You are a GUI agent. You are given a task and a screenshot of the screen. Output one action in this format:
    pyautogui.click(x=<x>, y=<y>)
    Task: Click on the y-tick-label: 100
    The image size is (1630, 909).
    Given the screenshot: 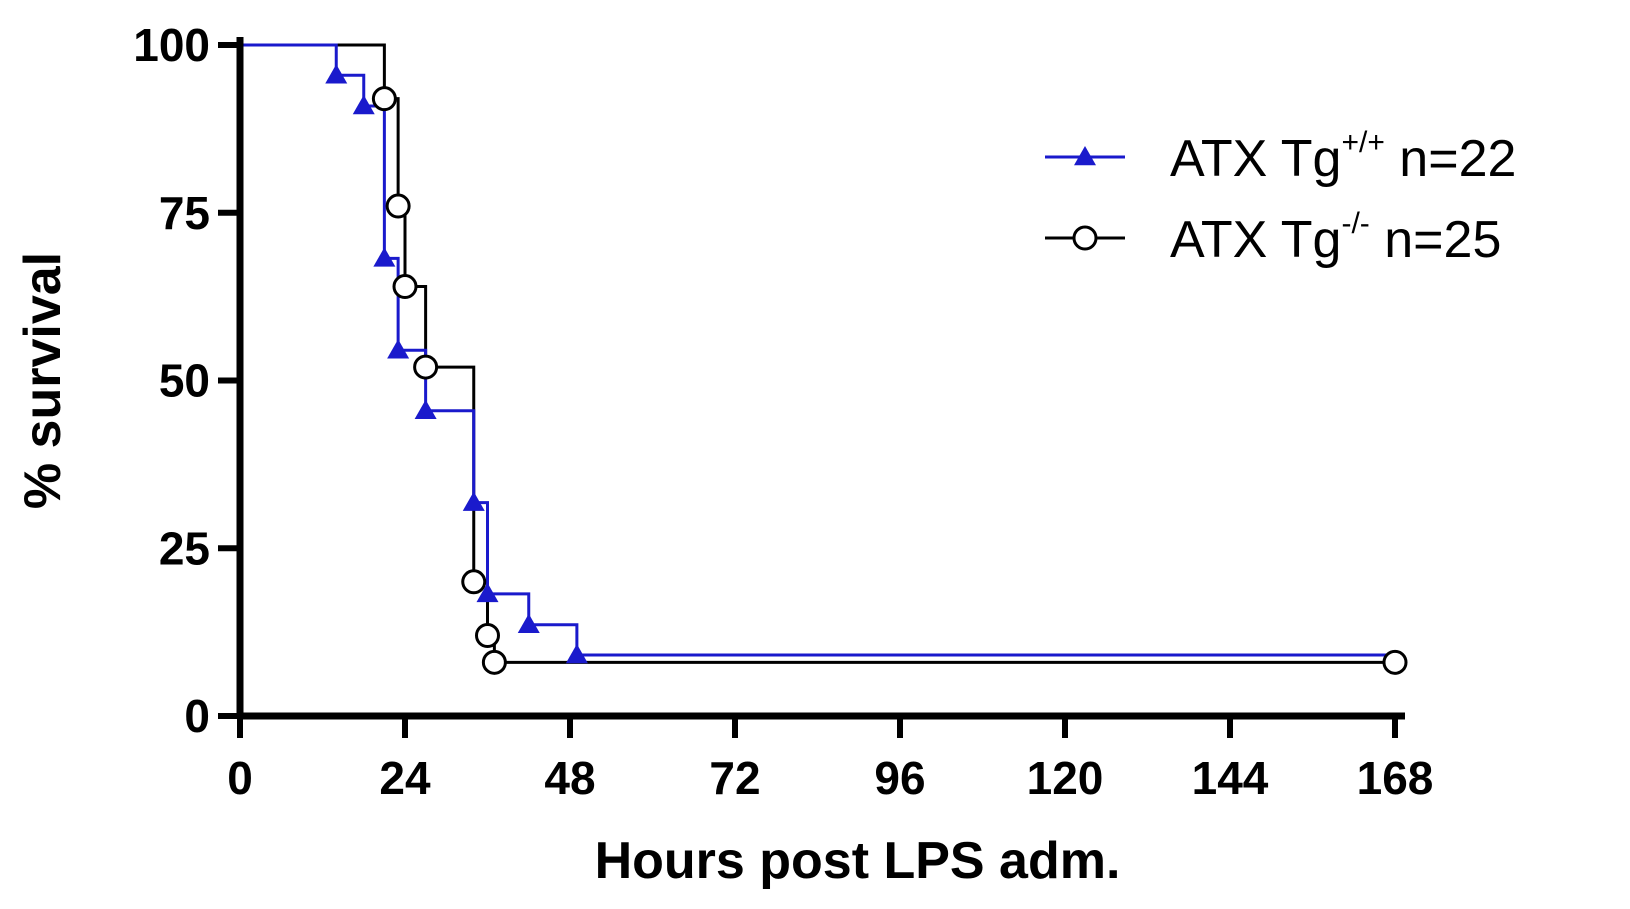 What is the action you would take?
    pyautogui.click(x=171, y=45)
    